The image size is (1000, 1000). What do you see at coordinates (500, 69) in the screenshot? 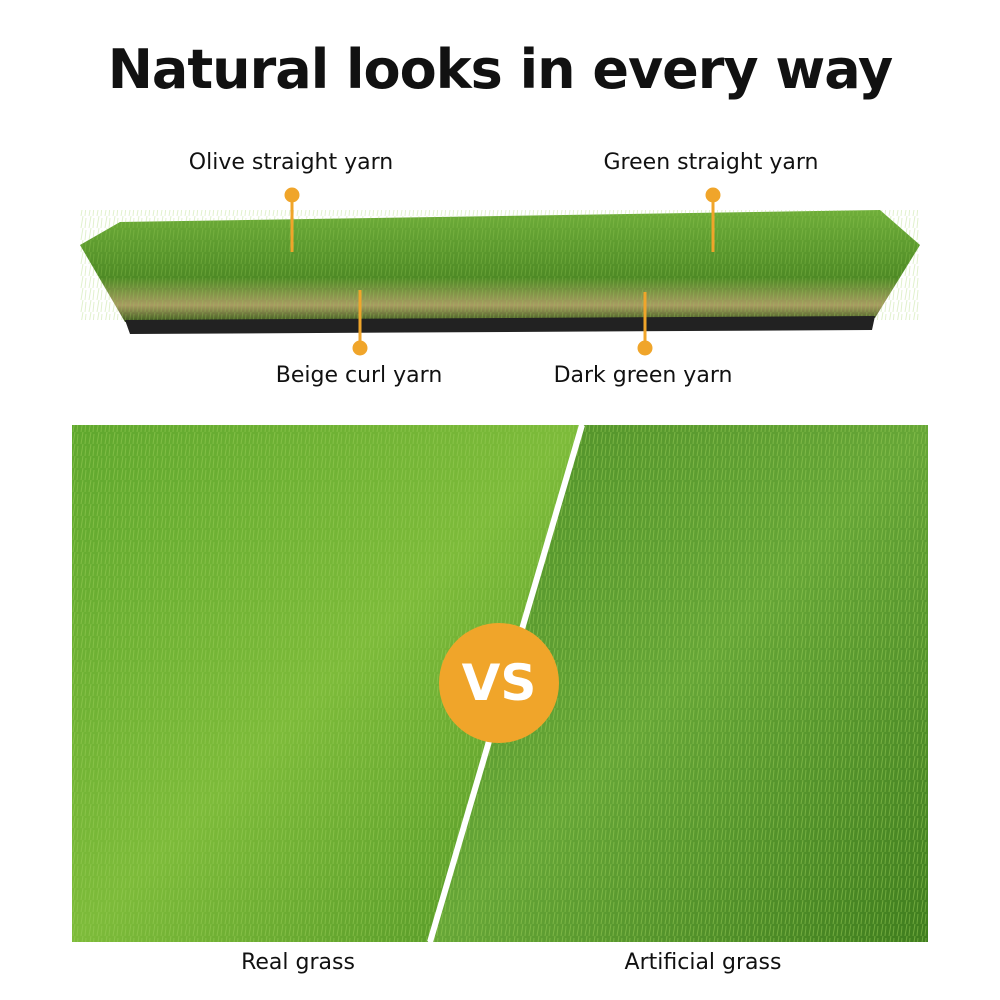
I see `page-title: Natural looks in every way` at bounding box center [500, 69].